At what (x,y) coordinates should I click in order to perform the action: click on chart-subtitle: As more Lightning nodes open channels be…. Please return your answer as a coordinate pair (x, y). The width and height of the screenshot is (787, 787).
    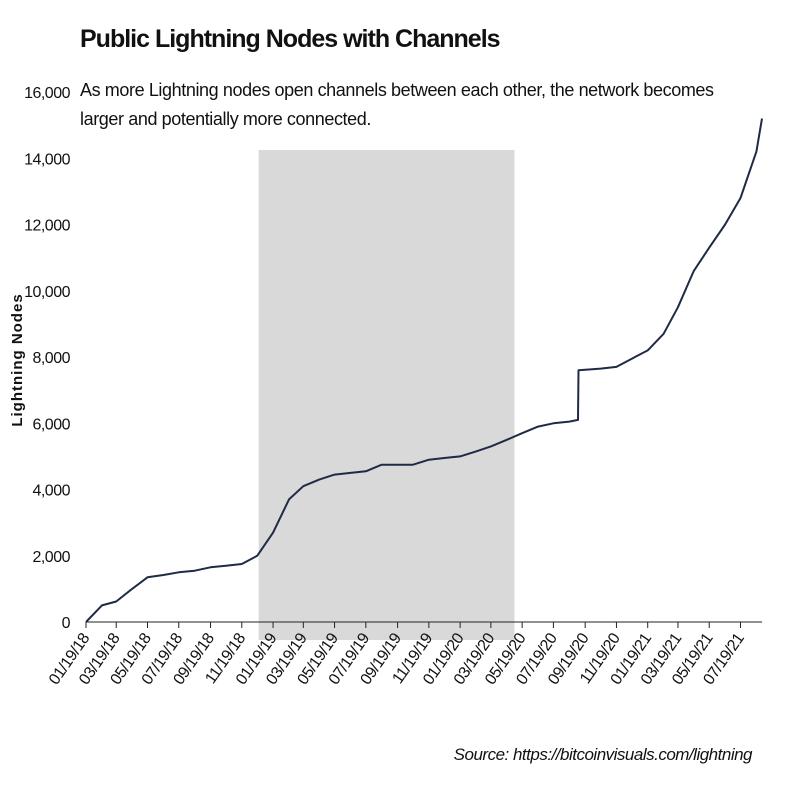
    Looking at the image, I should click on (397, 104).